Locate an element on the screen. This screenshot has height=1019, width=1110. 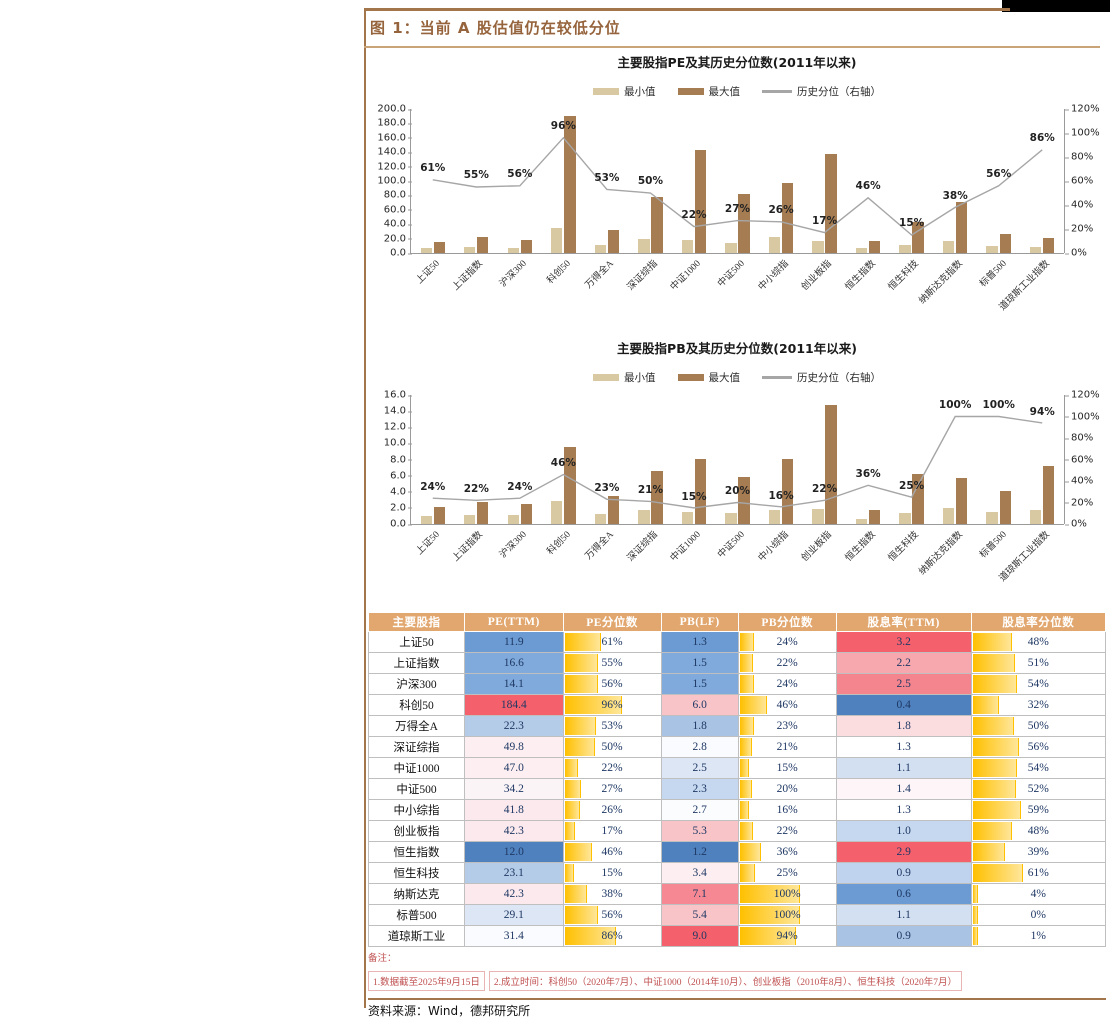
table-row: 科创50 184.4 96% 6.0 46% 0.4 32% is located at coordinates (737, 705).